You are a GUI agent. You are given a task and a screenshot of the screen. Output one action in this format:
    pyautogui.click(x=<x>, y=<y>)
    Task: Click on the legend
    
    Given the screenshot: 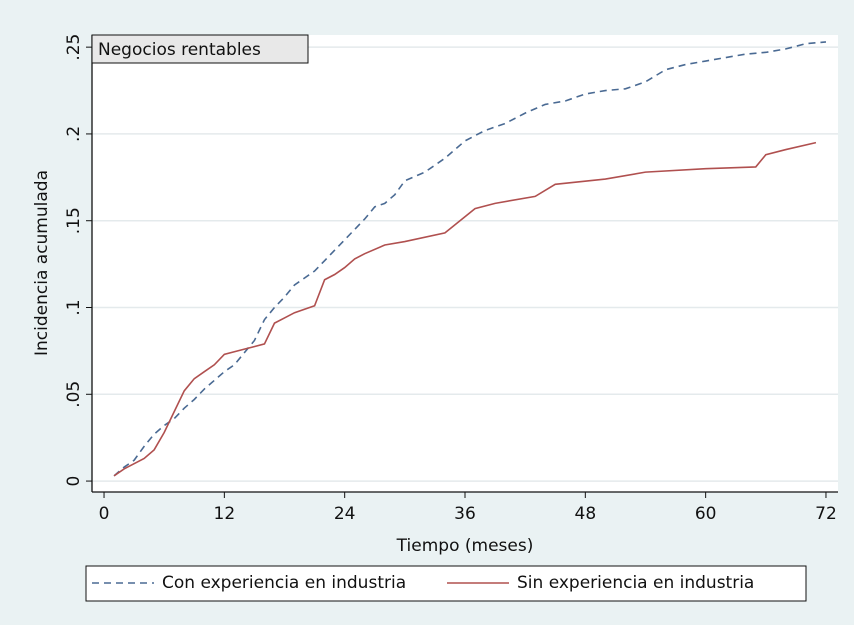 What is the action you would take?
    pyautogui.click(x=446, y=583)
    